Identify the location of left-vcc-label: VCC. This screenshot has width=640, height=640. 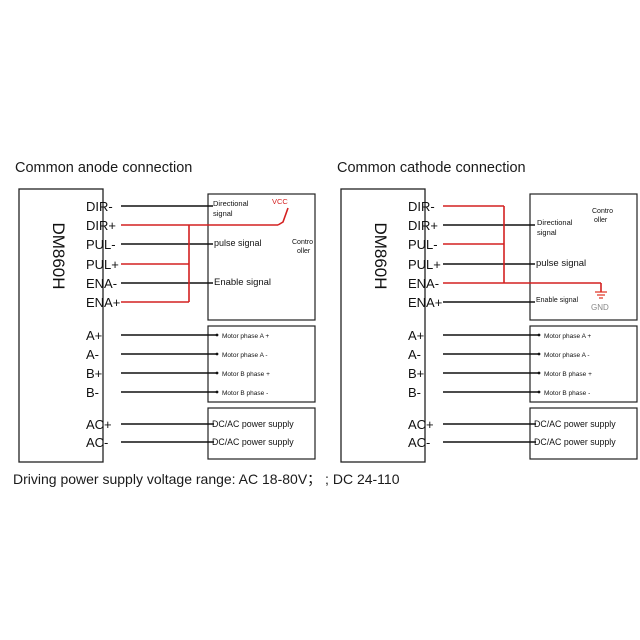
(280, 201).